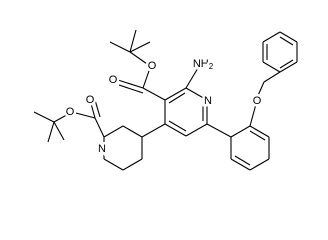  Describe the element at coordinates (211, 66) in the screenshot. I see `atom-subscript: 2` at that location.